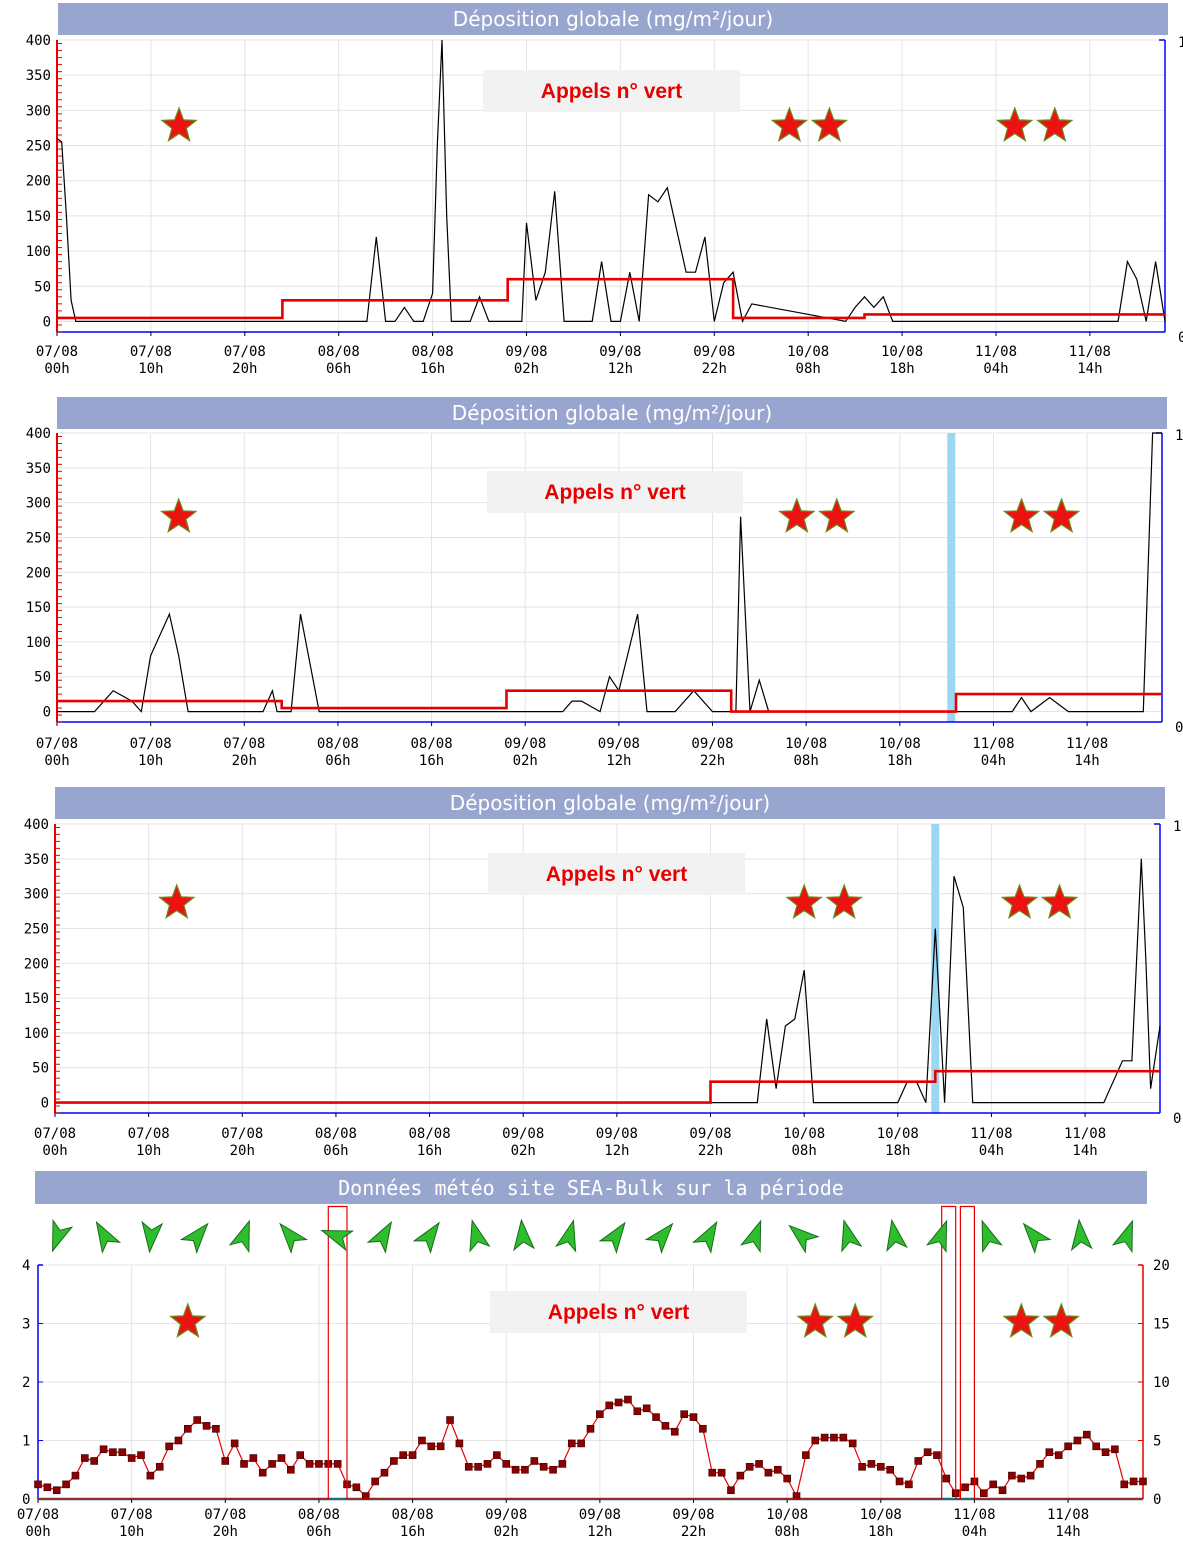 The image size is (1183, 1548). Describe the element at coordinates (1161, 1325) in the screenshot. I see `y2-tick-label: 15` at that location.